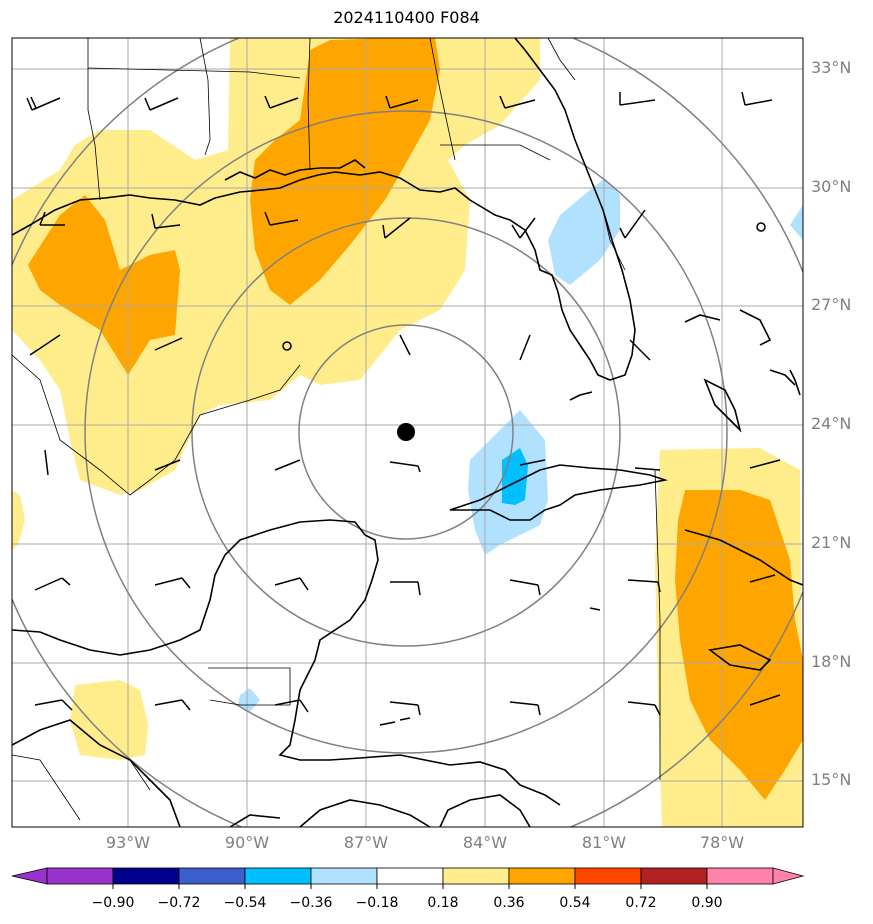  Describe the element at coordinates (29, 876) in the screenshot. I see `colorbar-extend-low` at that location.